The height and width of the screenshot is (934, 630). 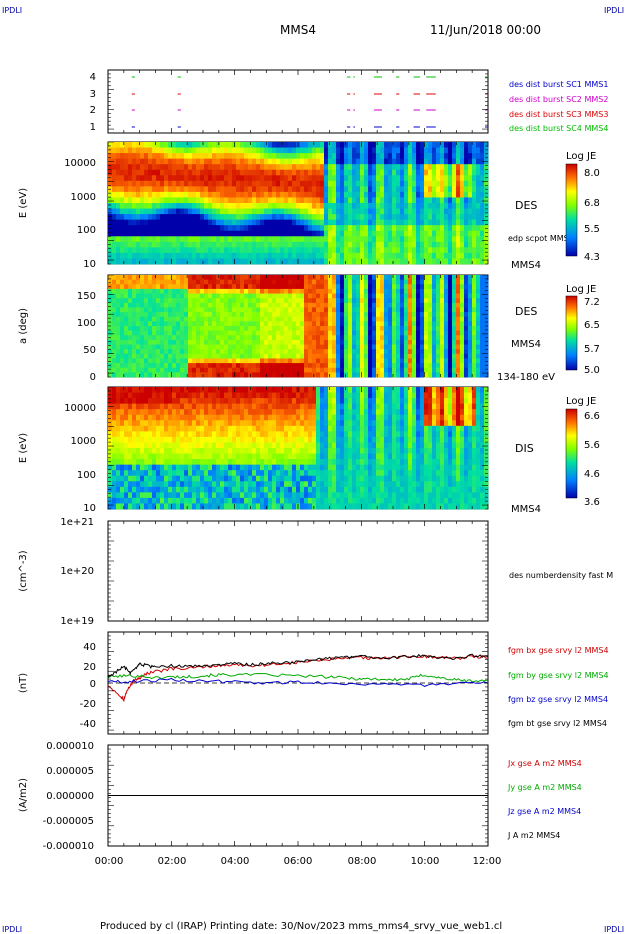 I want to click on corner-label-bottom-right: IPDLI, so click(x=614, y=929).